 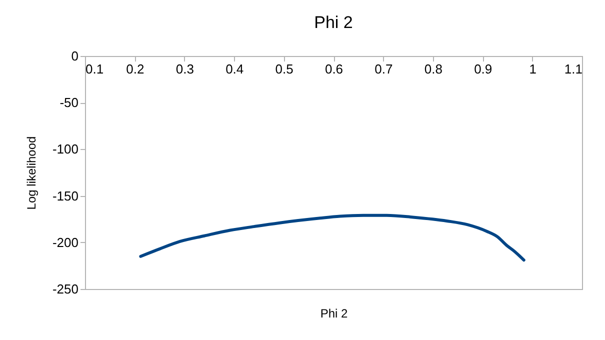 What do you see at coordinates (135, 69) in the screenshot?
I see `x-tick-label: 0.2` at bounding box center [135, 69].